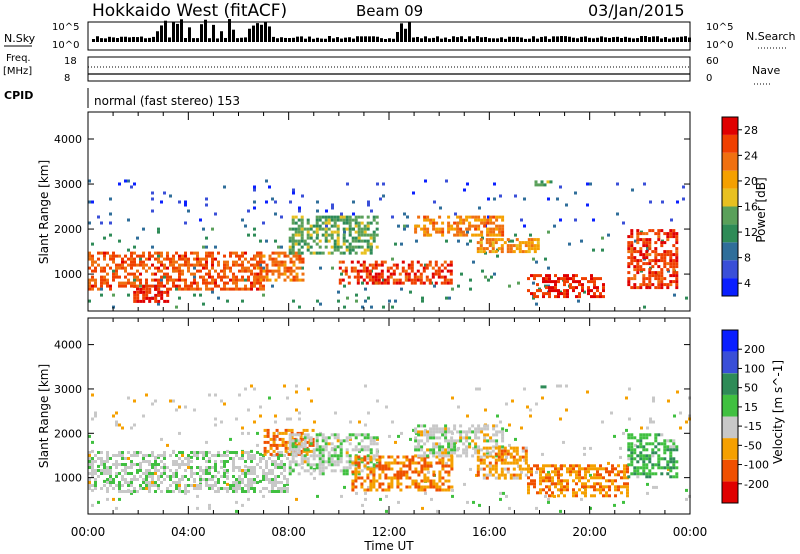 Image resolution: width=800 pixels, height=554 pixels. I want to click on freq-label: Freq., so click(18, 58).